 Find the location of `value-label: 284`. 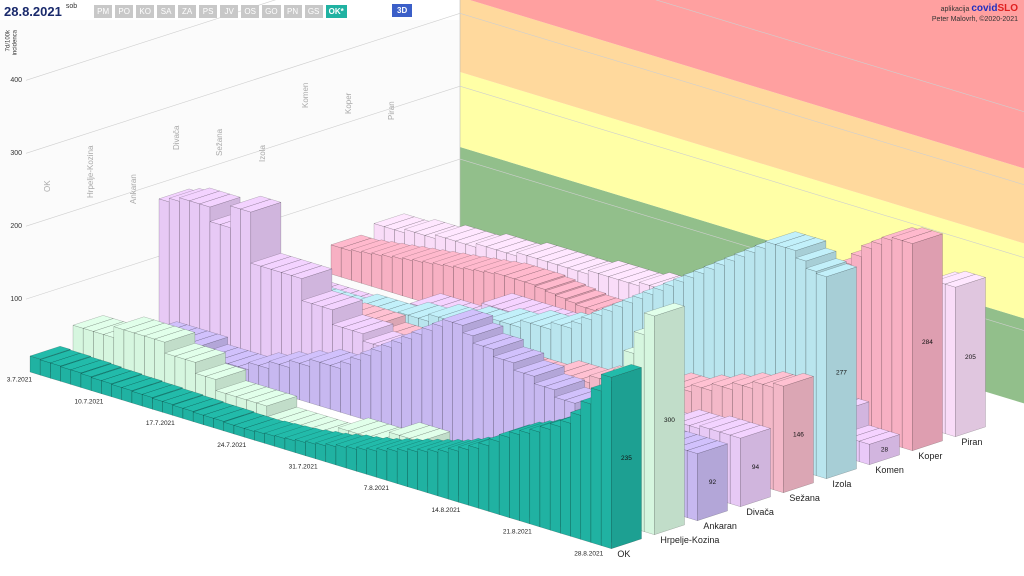

value-label: 284 is located at coordinates (927, 342).